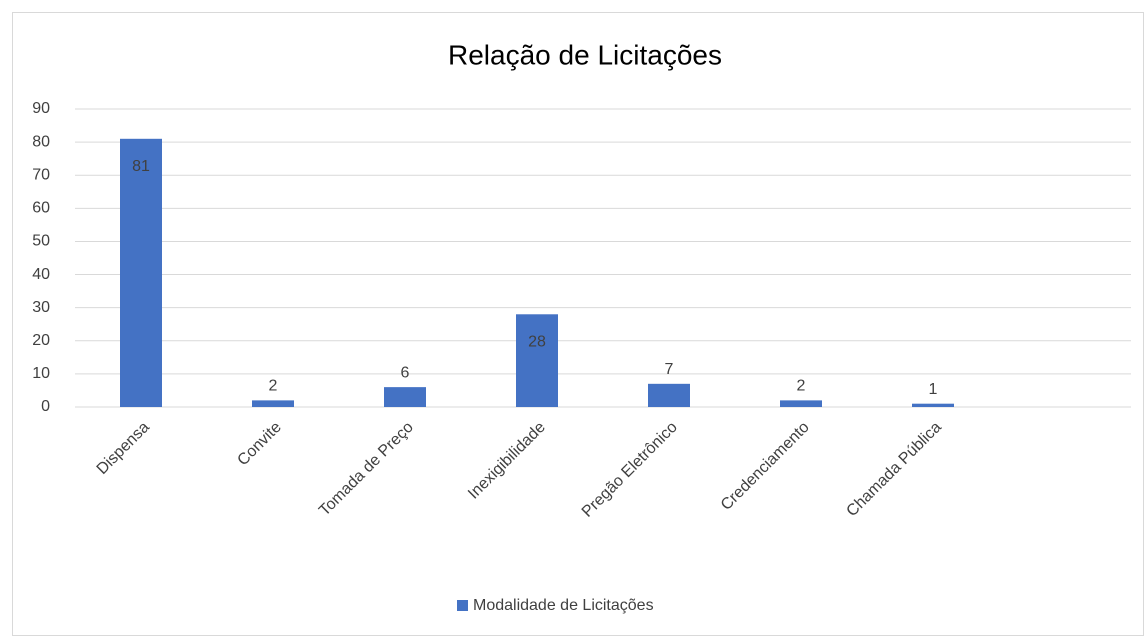 The height and width of the screenshot is (641, 1144). What do you see at coordinates (41, 373) in the screenshot?
I see `y-tick-label: 10` at bounding box center [41, 373].